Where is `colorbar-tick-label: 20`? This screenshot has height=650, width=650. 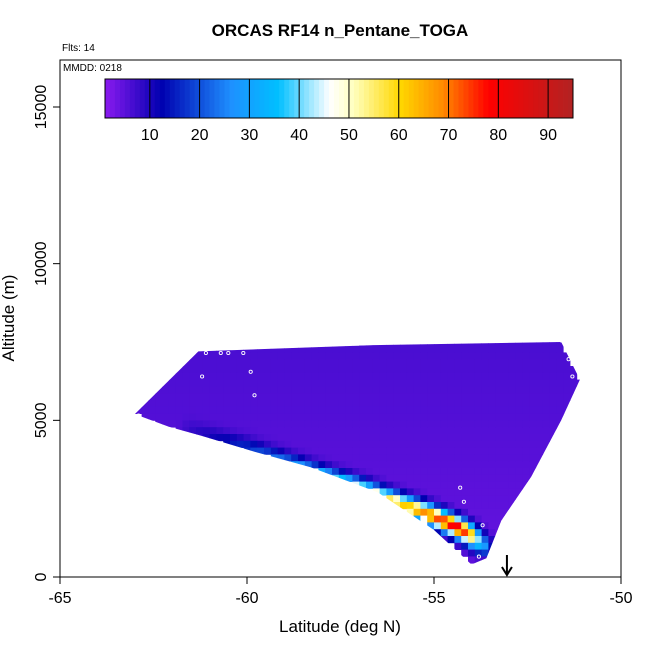
colorbar-tick-label: 20 is located at coordinates (200, 135).